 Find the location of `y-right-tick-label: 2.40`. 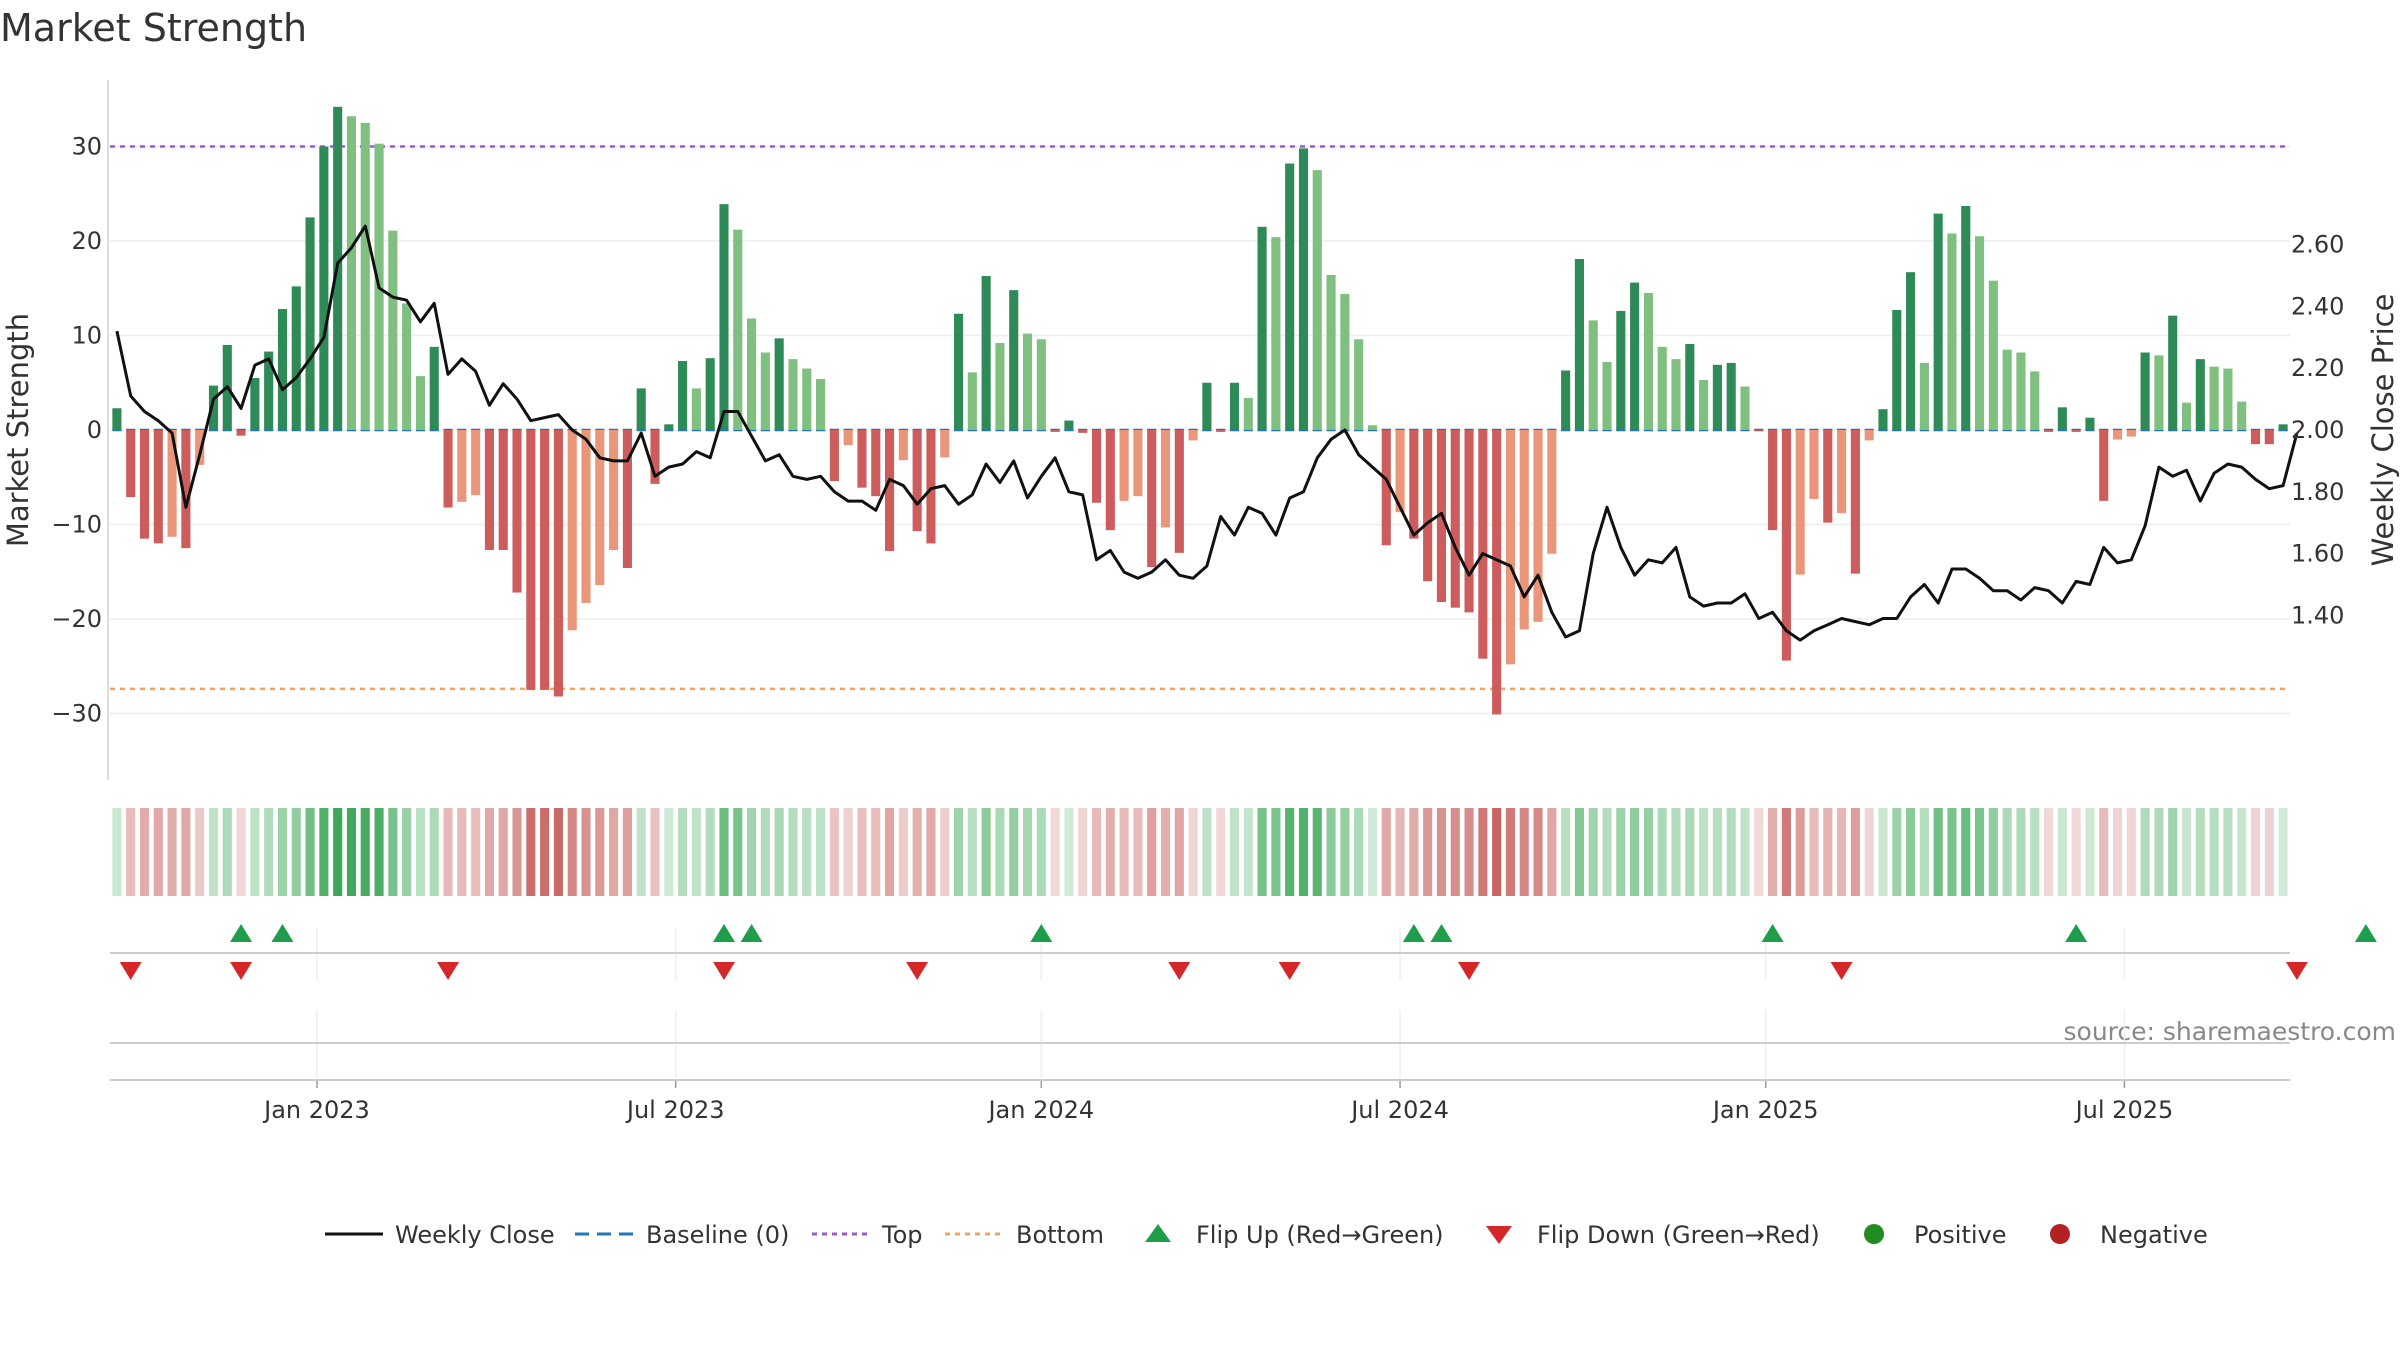

y-right-tick-label: 2.40 is located at coordinates (2317, 306).